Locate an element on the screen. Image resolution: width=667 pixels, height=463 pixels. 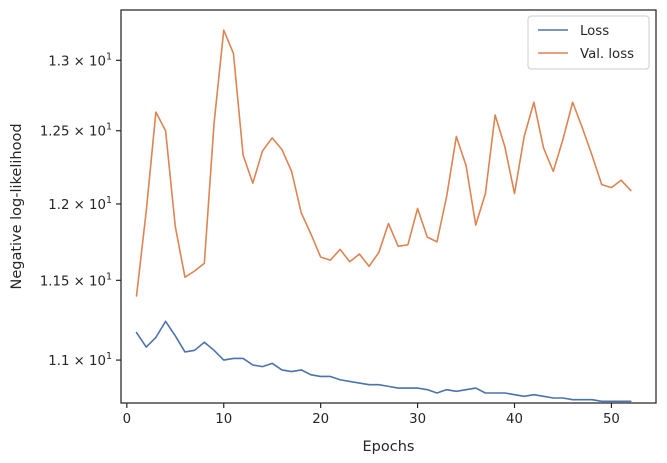
y-tick-label: 1.2 × 10¹ is located at coordinates (80, 204).